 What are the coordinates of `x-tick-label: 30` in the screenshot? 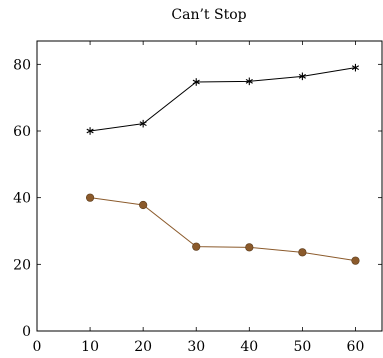 It's located at (196, 347).